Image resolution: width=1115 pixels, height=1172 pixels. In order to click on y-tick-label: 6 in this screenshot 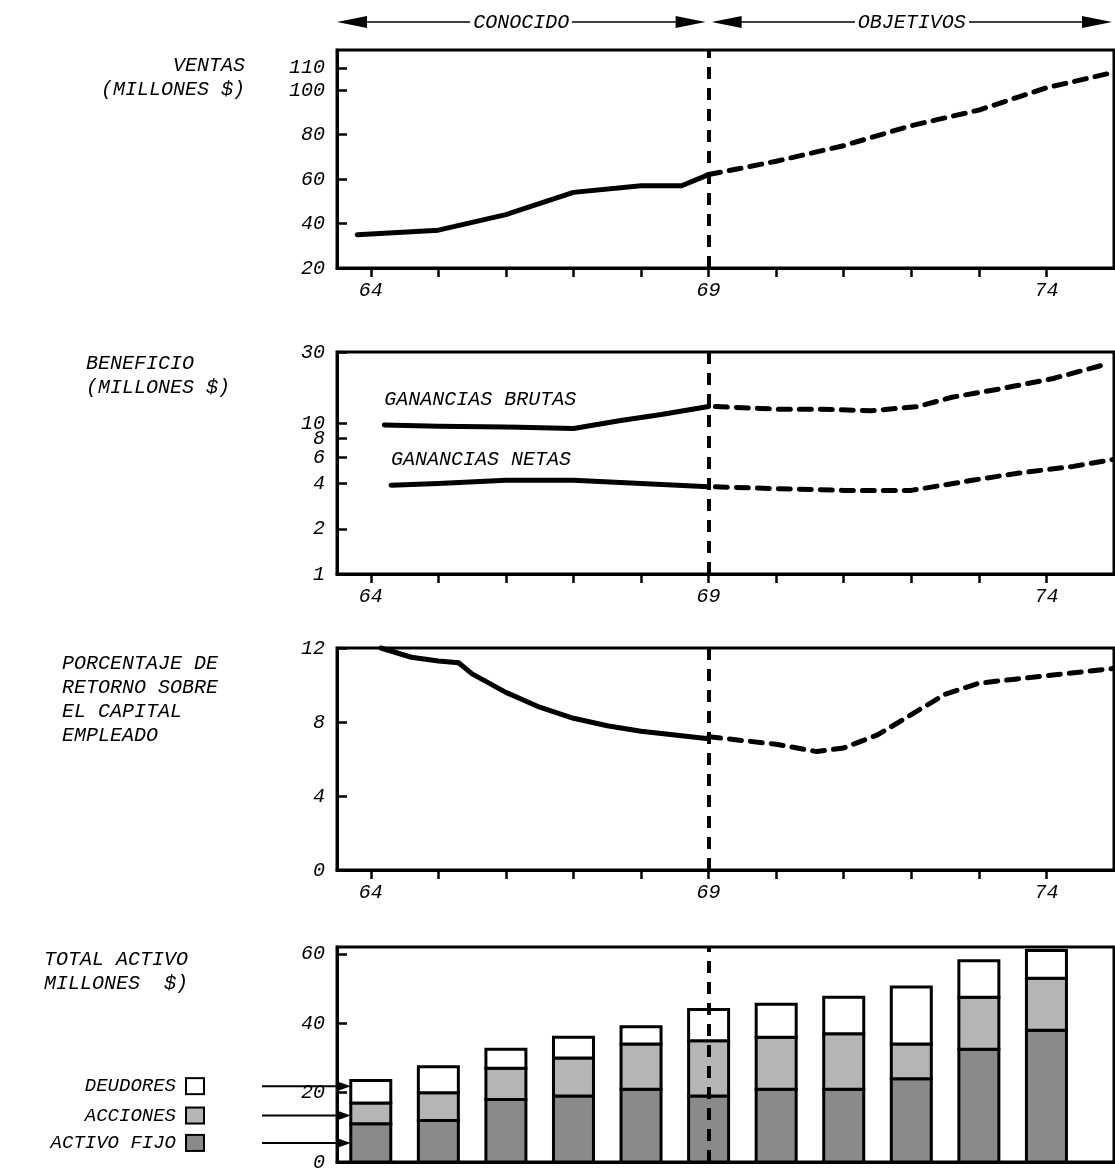, I will do `click(318, 457)`.